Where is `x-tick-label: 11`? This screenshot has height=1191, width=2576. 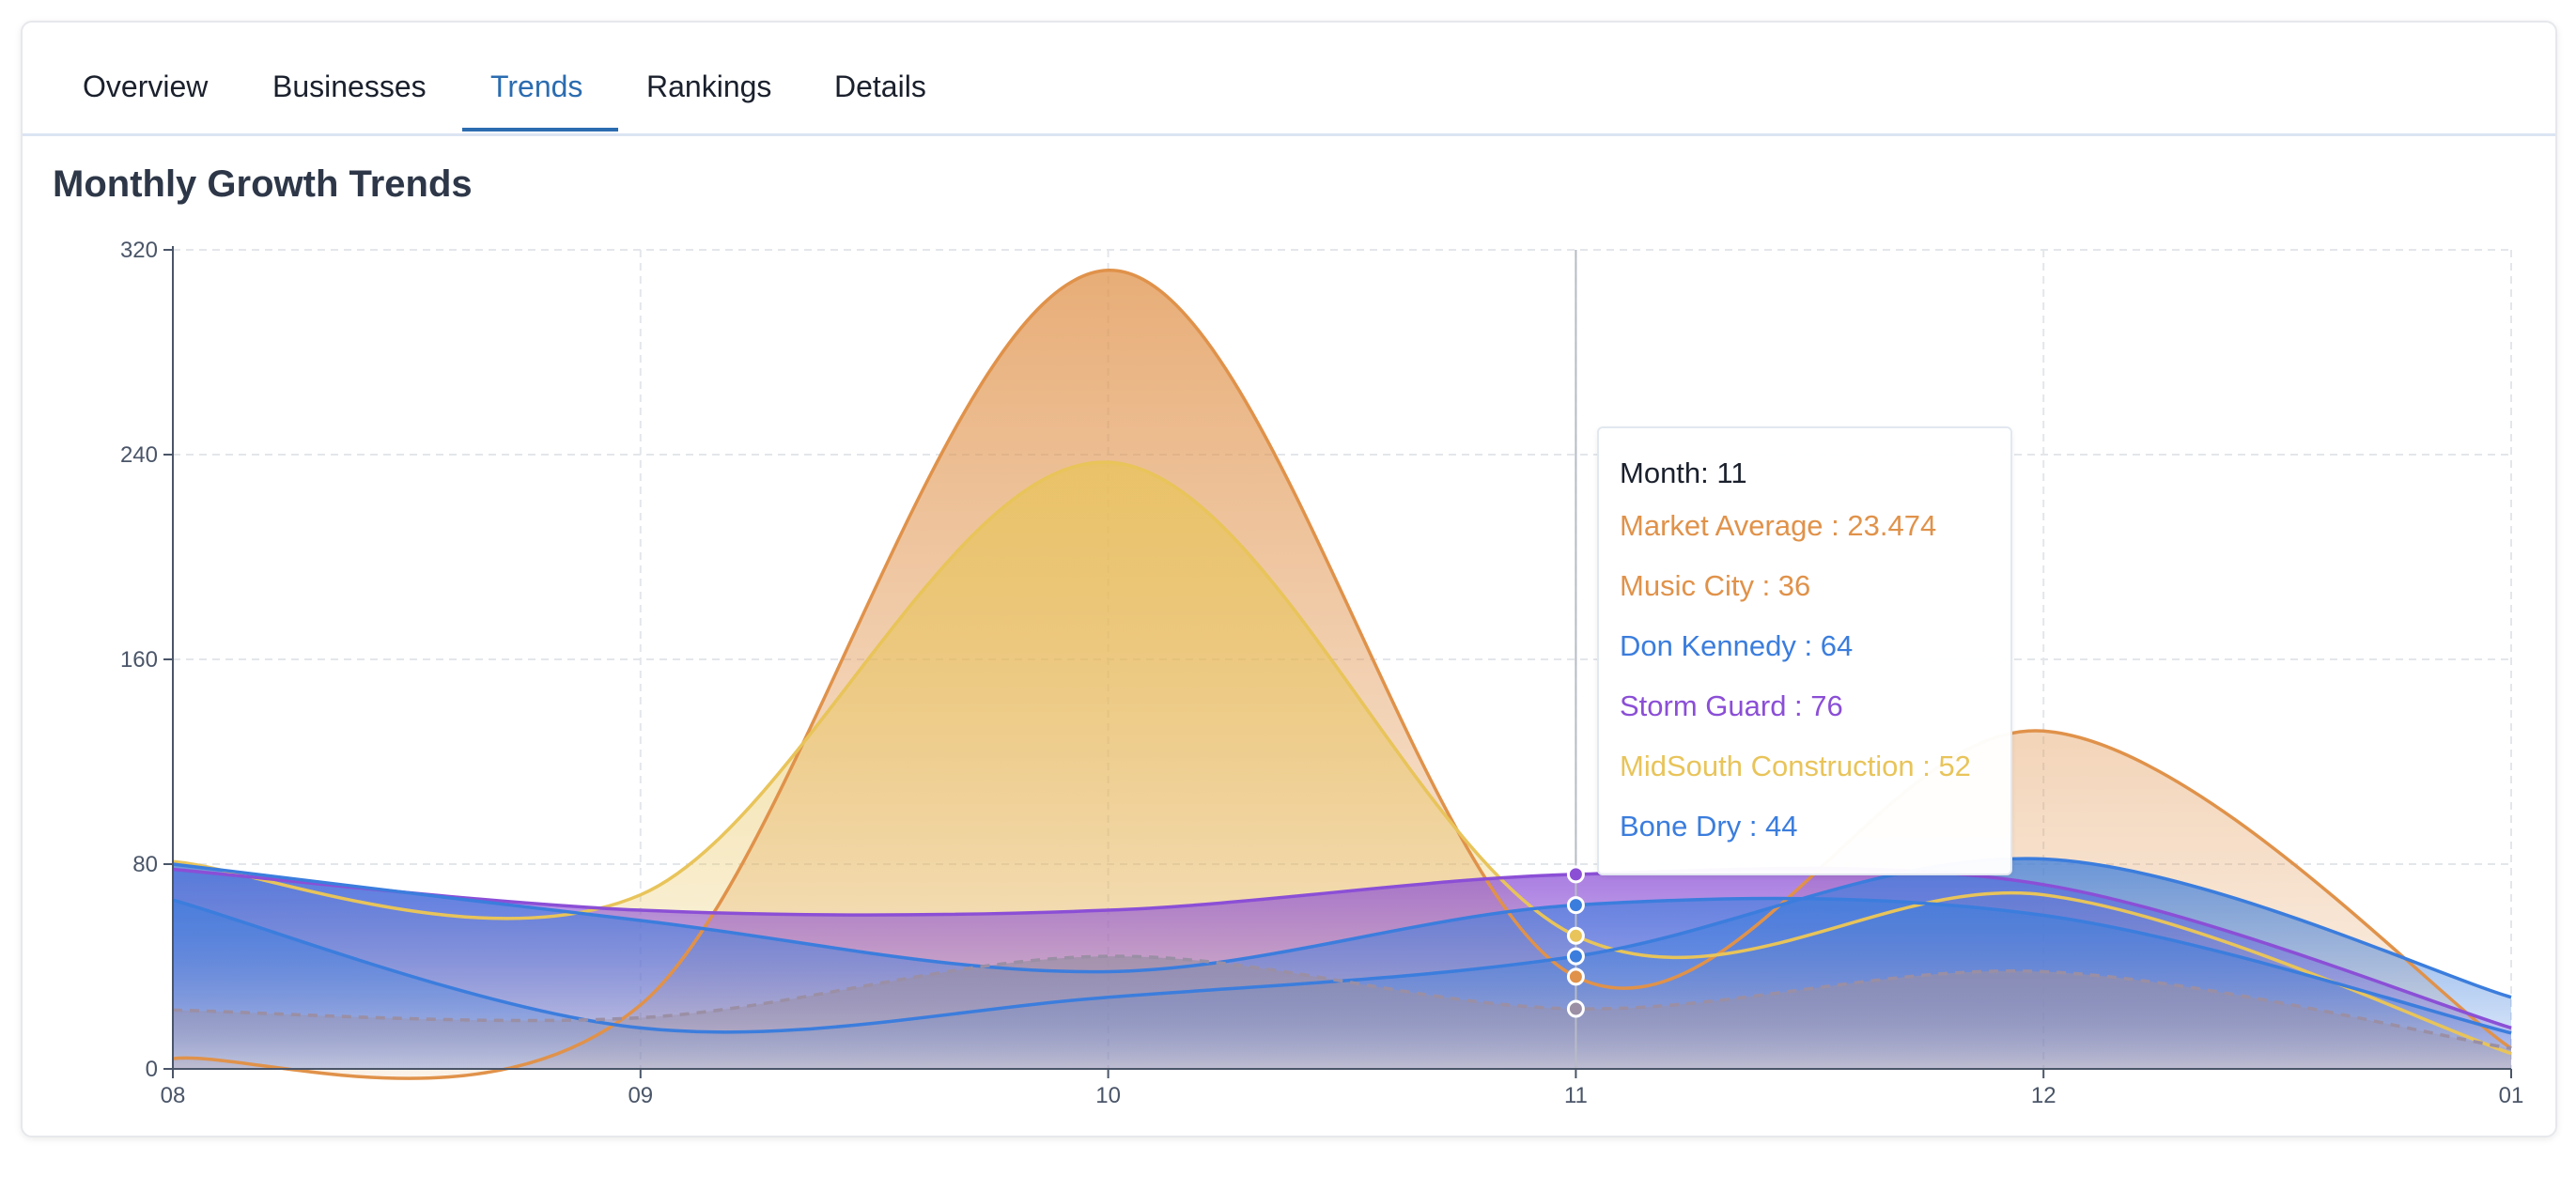 x-tick-label: 11 is located at coordinates (1576, 1096).